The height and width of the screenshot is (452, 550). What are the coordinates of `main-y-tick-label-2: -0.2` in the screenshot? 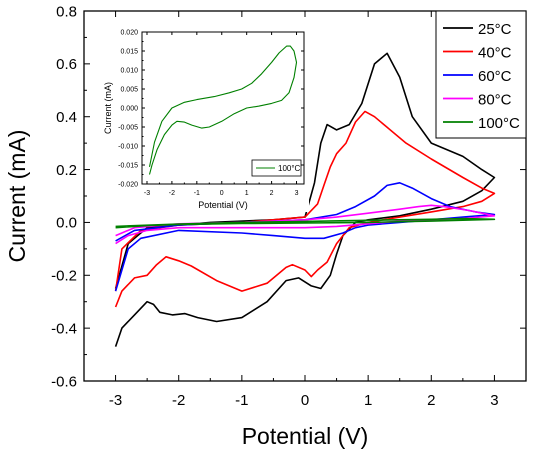 It's located at (64, 276).